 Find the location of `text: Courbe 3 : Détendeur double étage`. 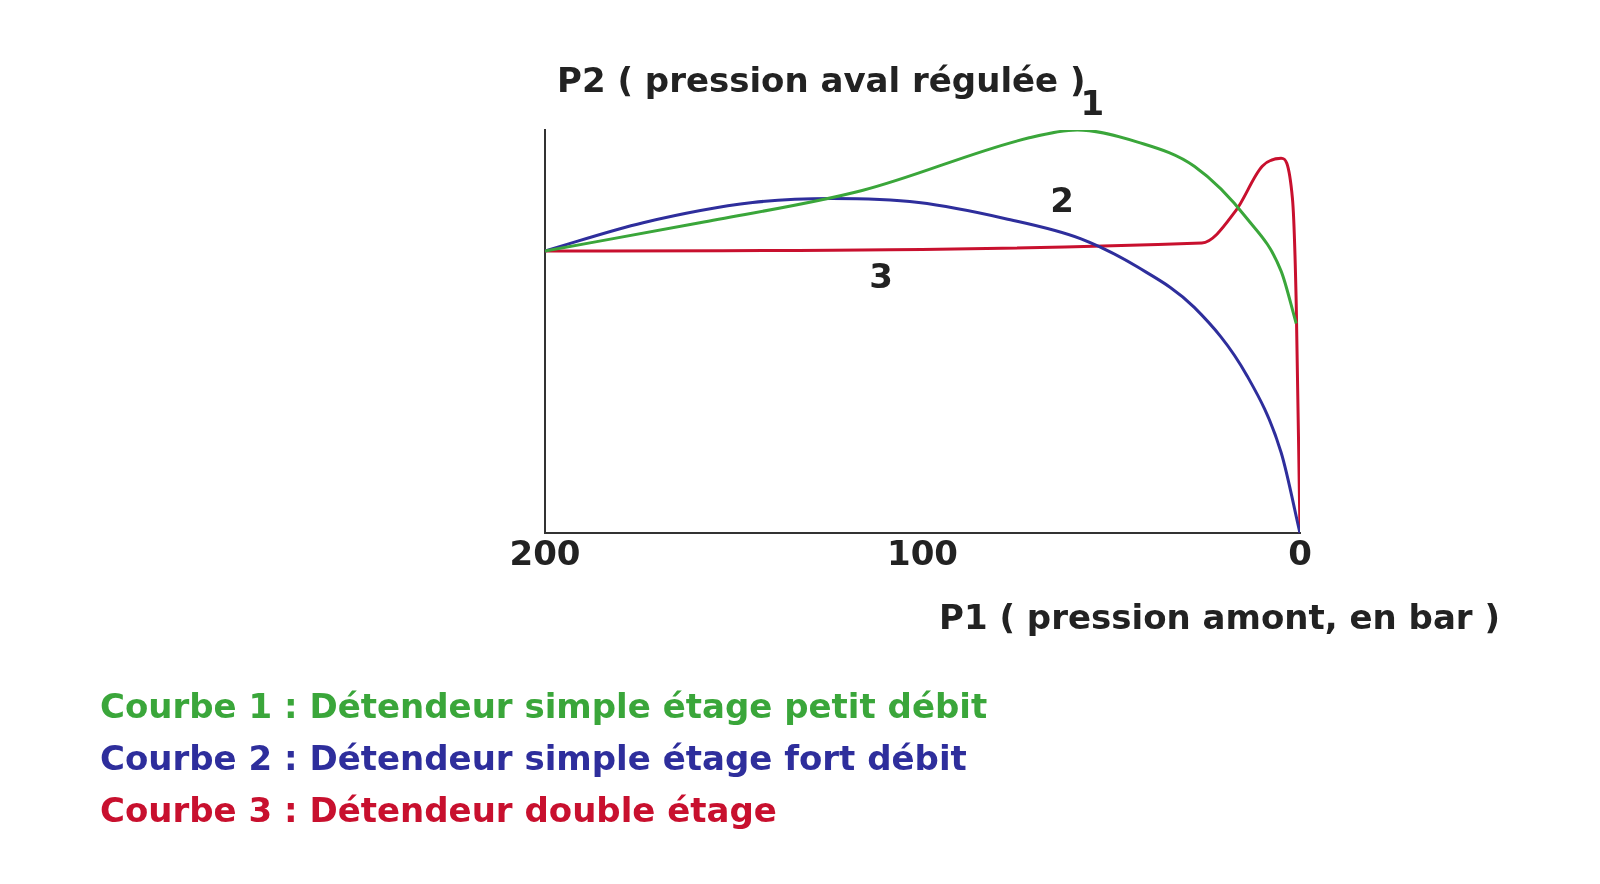

text: Courbe 3 : Détendeur double étage is located at coordinates (439, 810).